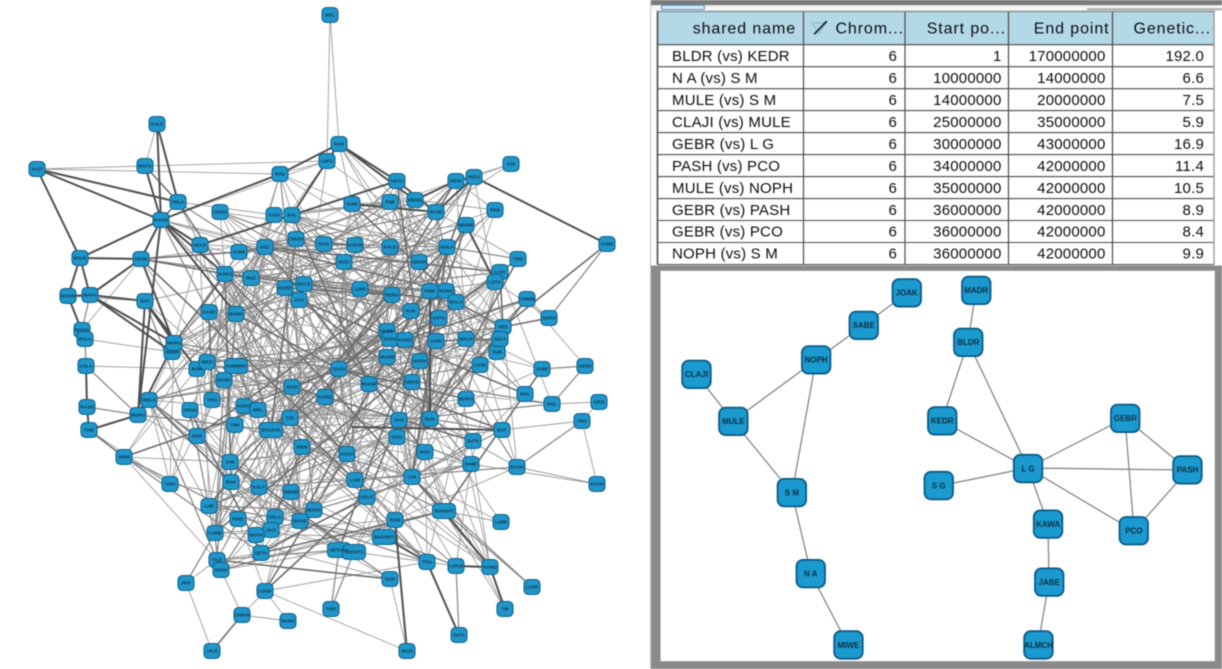 This screenshot has width=1222, height=669. Describe the element at coordinates (427, 562) in the screenshot. I see `svg-text: TITA` at that location.